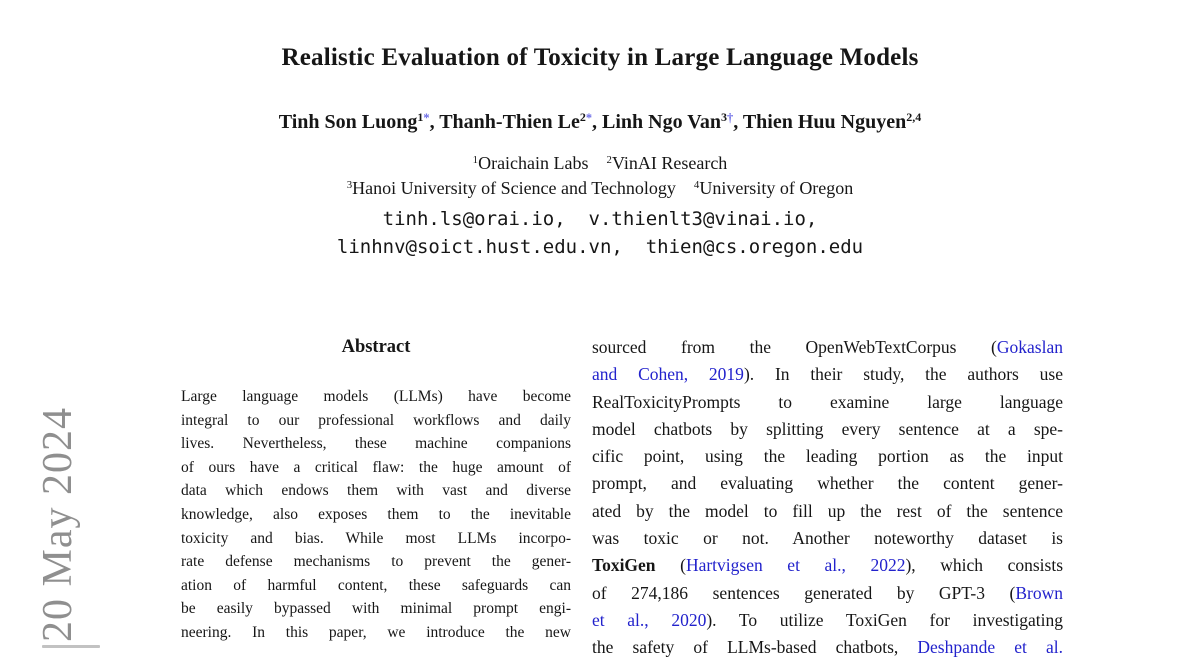 Image resolution: width=1200 pixels, height=662 pixels. I want to click on email-line-1: tinh.ls@orai.io, v.thienlt3@vinai.io,, so click(600, 219).